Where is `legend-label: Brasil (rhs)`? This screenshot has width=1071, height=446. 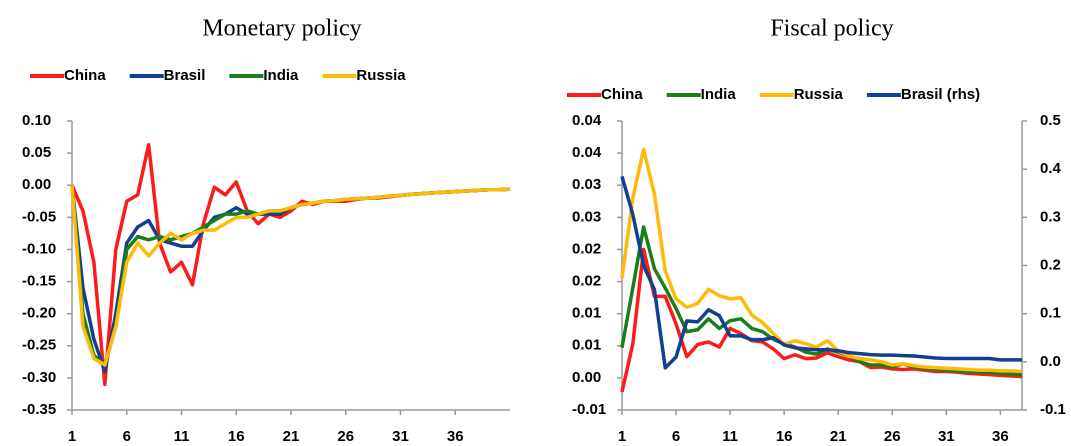 legend-label: Brasil (rhs) is located at coordinates (940, 94).